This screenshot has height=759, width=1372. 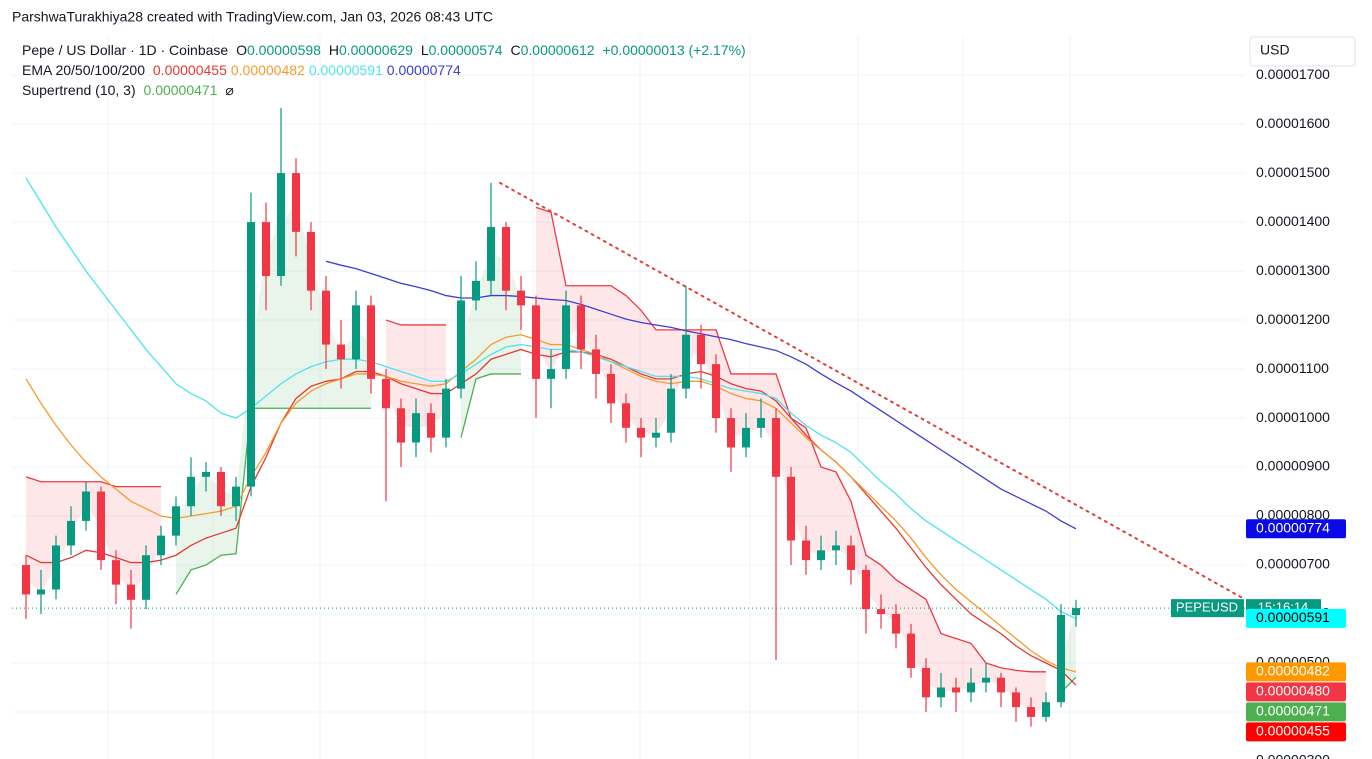 What do you see at coordinates (515, 50) in the screenshot?
I see `ohlc-key: C` at bounding box center [515, 50].